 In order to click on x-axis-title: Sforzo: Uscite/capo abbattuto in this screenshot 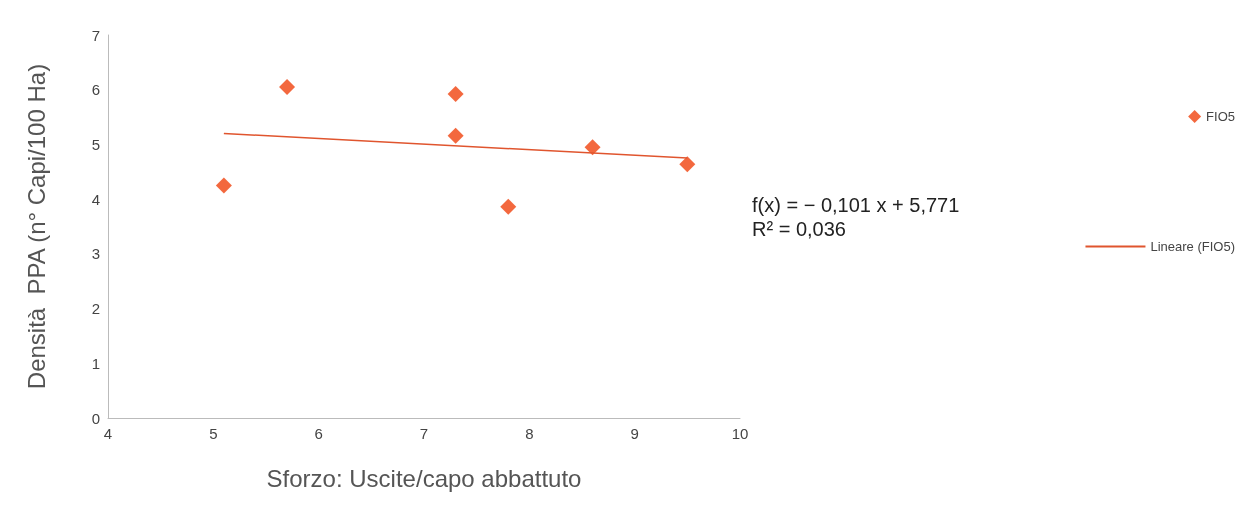, I will do `click(424, 478)`.